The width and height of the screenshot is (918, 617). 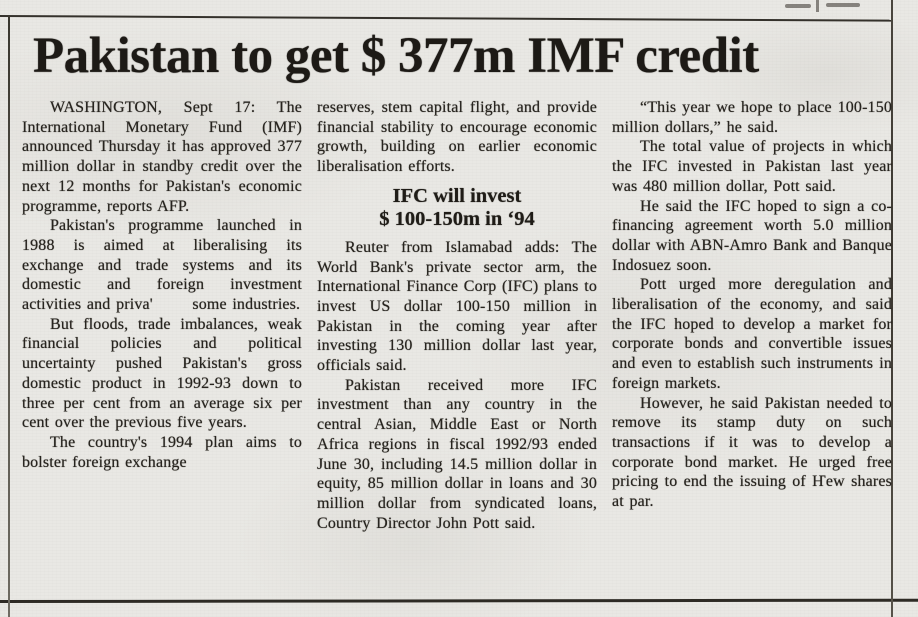 I want to click on subheadline: IFC will invest $ 100-150m in ‘94, so click(x=457, y=208).